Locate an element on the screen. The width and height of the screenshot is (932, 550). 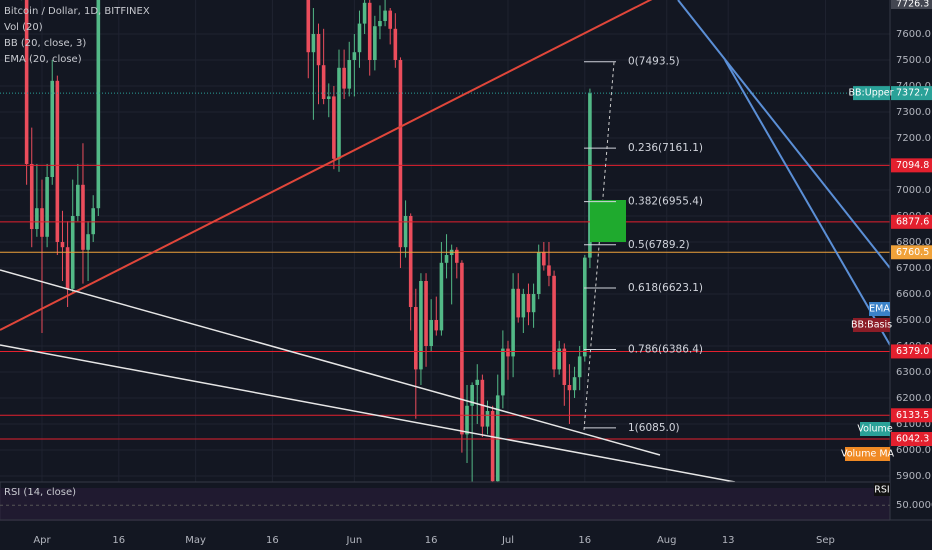
price-tag-label: 6379.0 is located at coordinates (912, 351).